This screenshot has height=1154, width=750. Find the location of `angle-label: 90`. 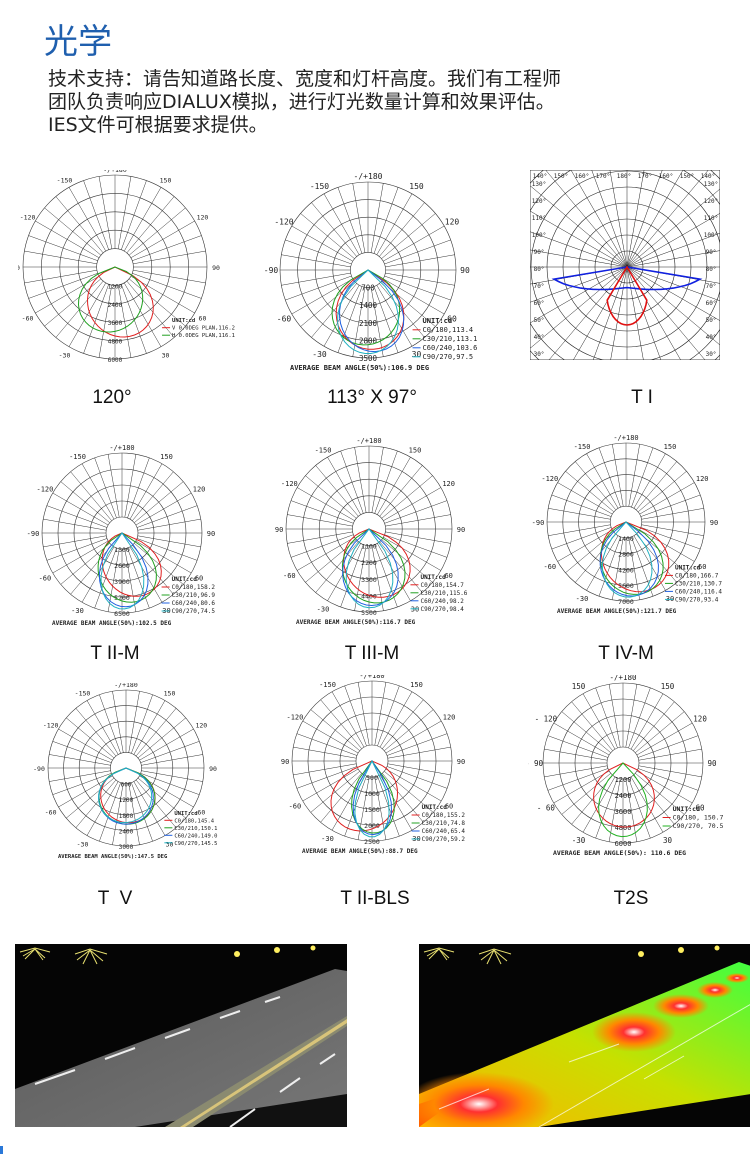

angle-label: 90 is located at coordinates (461, 762).